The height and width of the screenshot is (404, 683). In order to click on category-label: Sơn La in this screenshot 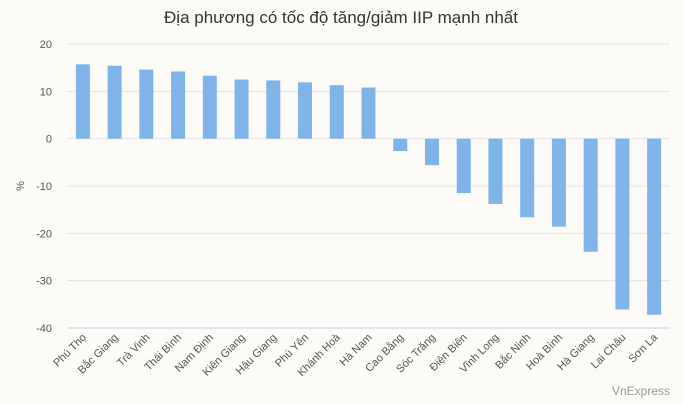, I will do `click(643, 348)`.